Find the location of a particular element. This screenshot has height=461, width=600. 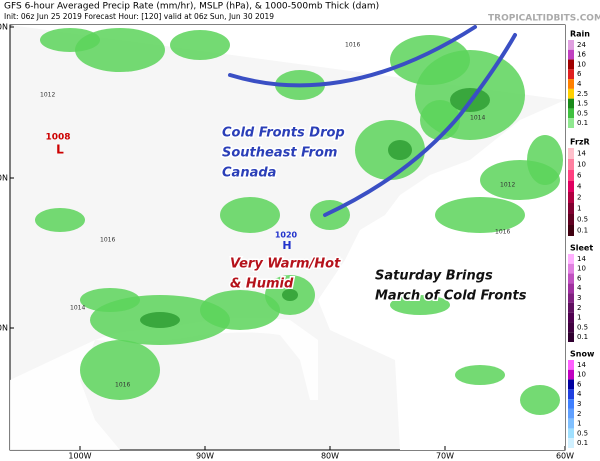

watermark: TROPICALTIDBITS.COM is located at coordinates (544, 19).